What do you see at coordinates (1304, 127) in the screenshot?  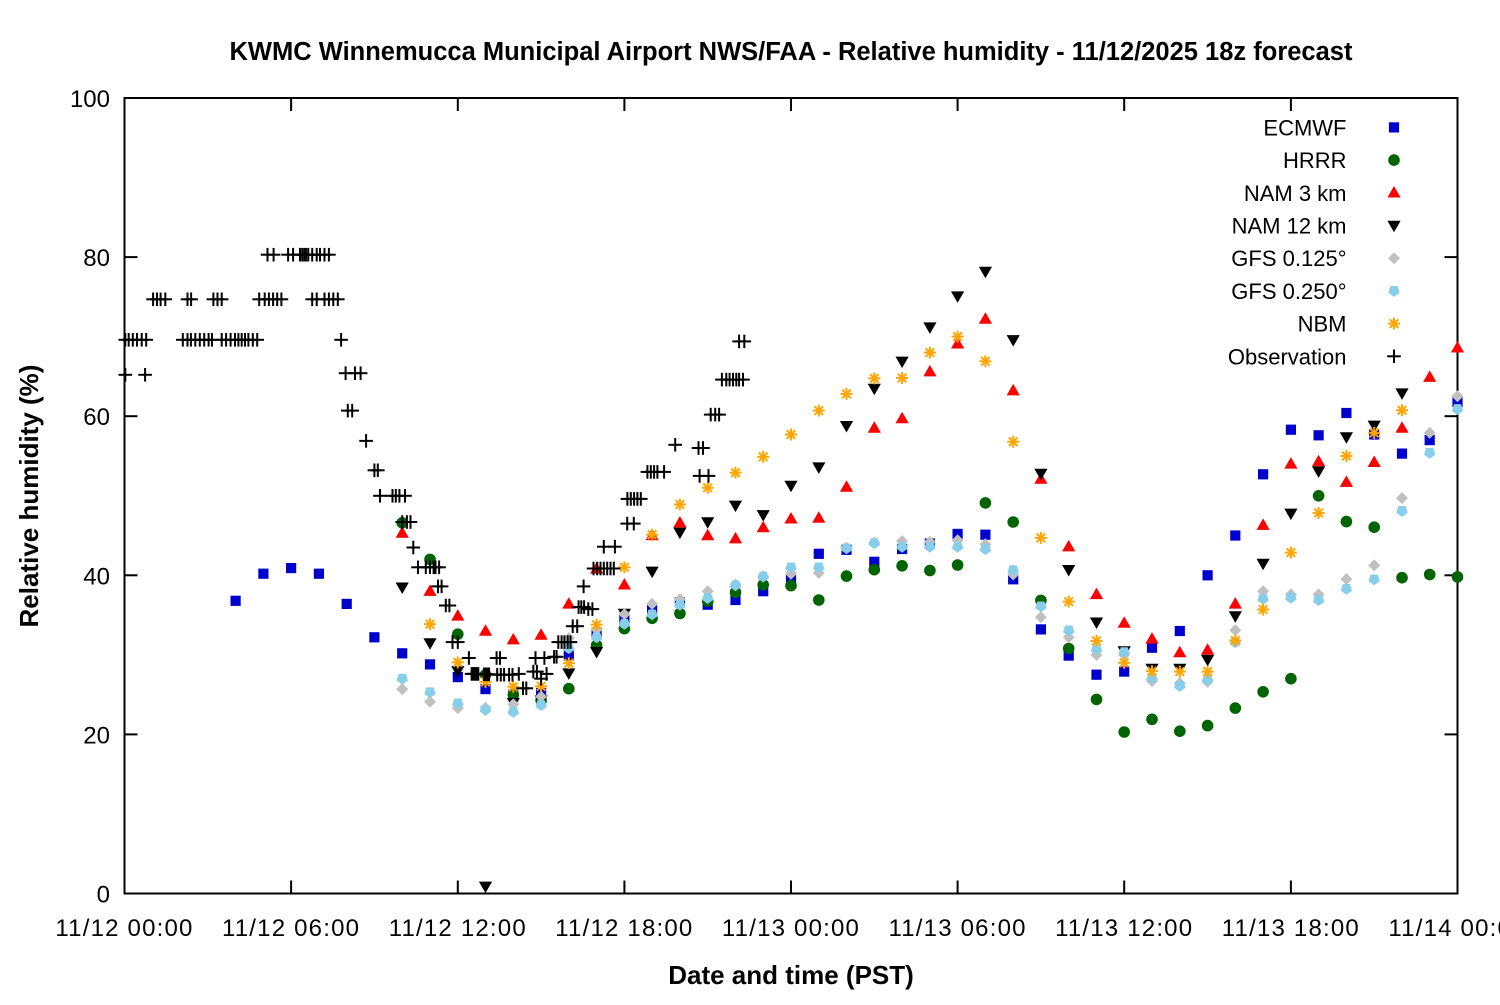 I see `svg-text: ECMWF` at bounding box center [1304, 127].